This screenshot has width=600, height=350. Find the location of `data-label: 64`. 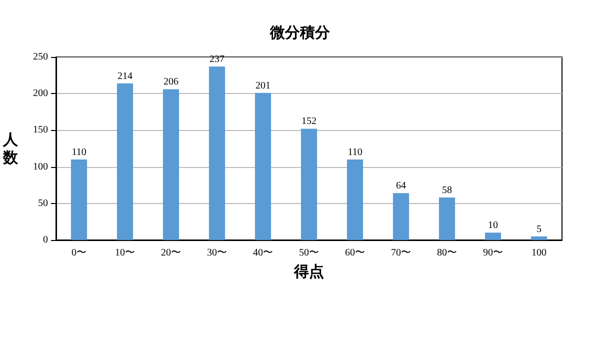

data-label: 64 is located at coordinates (401, 186).